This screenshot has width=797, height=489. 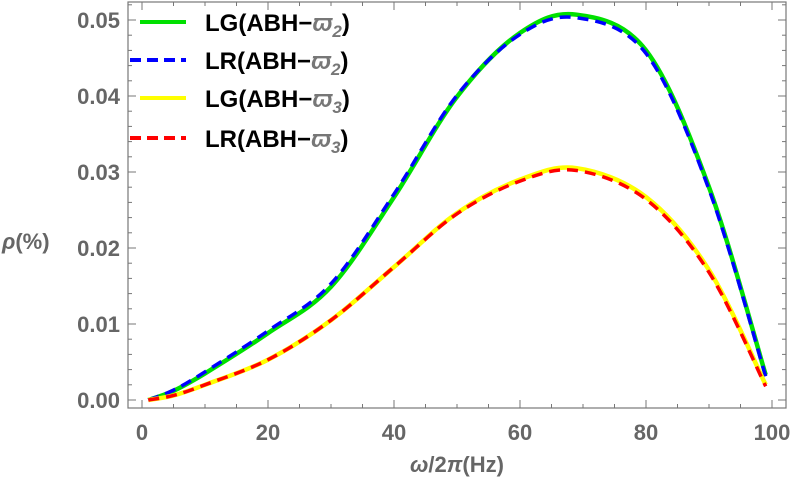 I want to click on y-tick-label: 0.01, so click(x=98, y=324).